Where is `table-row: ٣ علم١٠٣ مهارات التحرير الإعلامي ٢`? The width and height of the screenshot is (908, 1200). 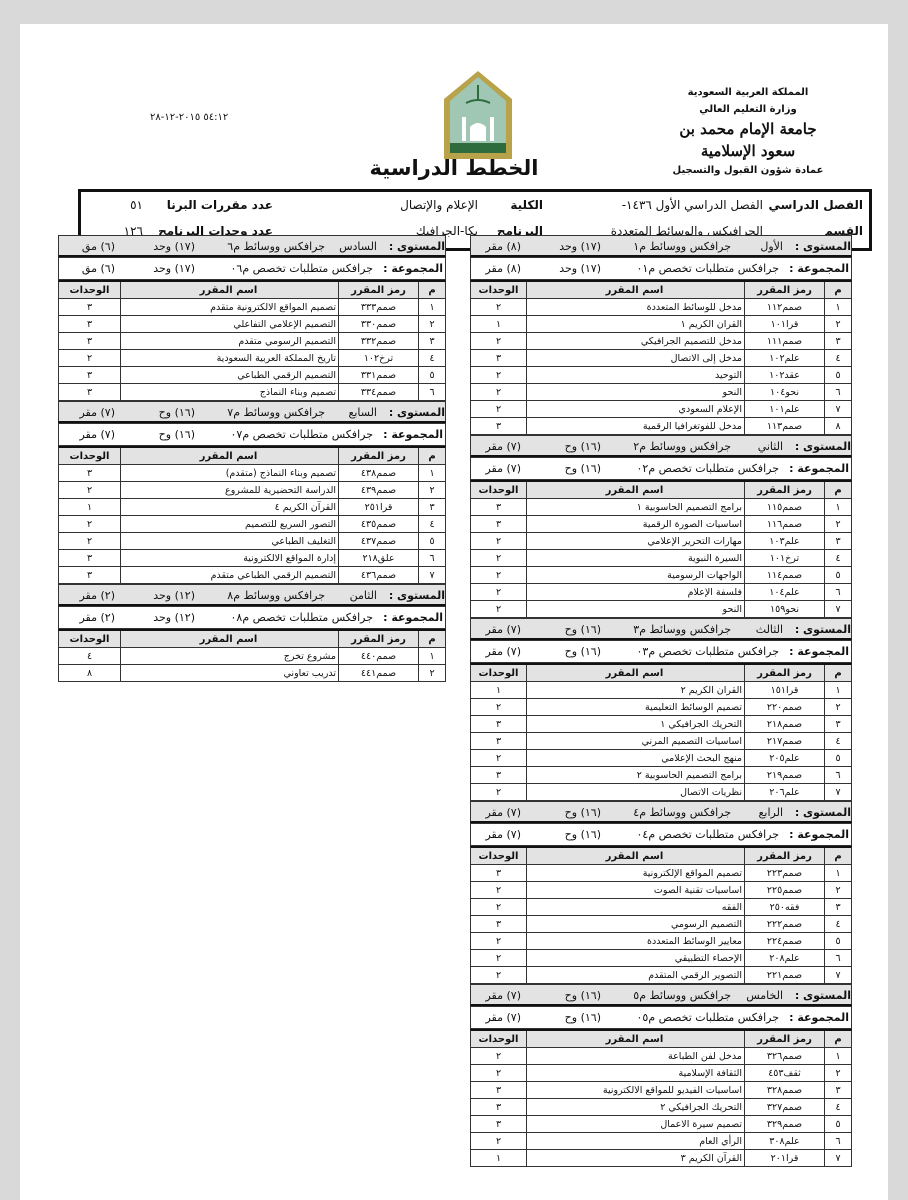
table-row: ٣ علم١٠٣ مهارات التحرير الإعلامي ٢ is located at coordinates (661, 541).